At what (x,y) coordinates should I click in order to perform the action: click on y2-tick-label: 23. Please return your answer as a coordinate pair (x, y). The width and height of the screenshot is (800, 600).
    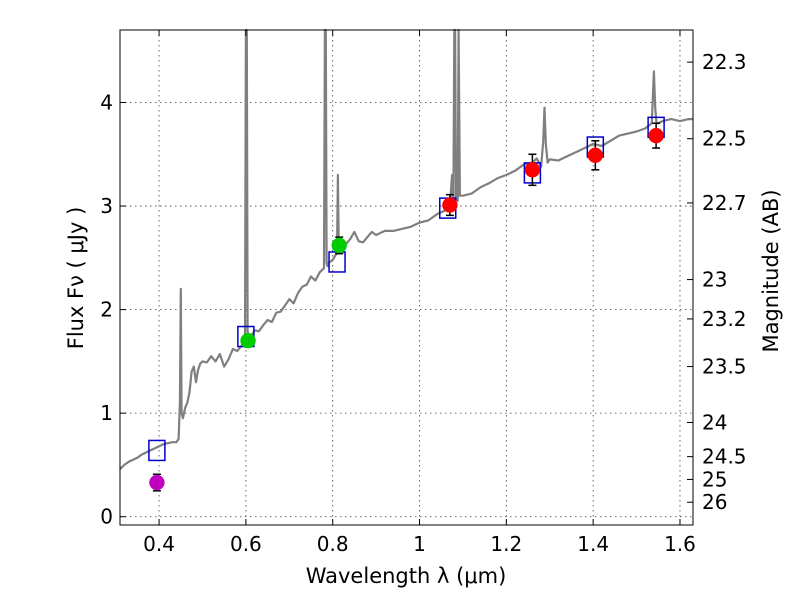
    Looking at the image, I should click on (714, 280).